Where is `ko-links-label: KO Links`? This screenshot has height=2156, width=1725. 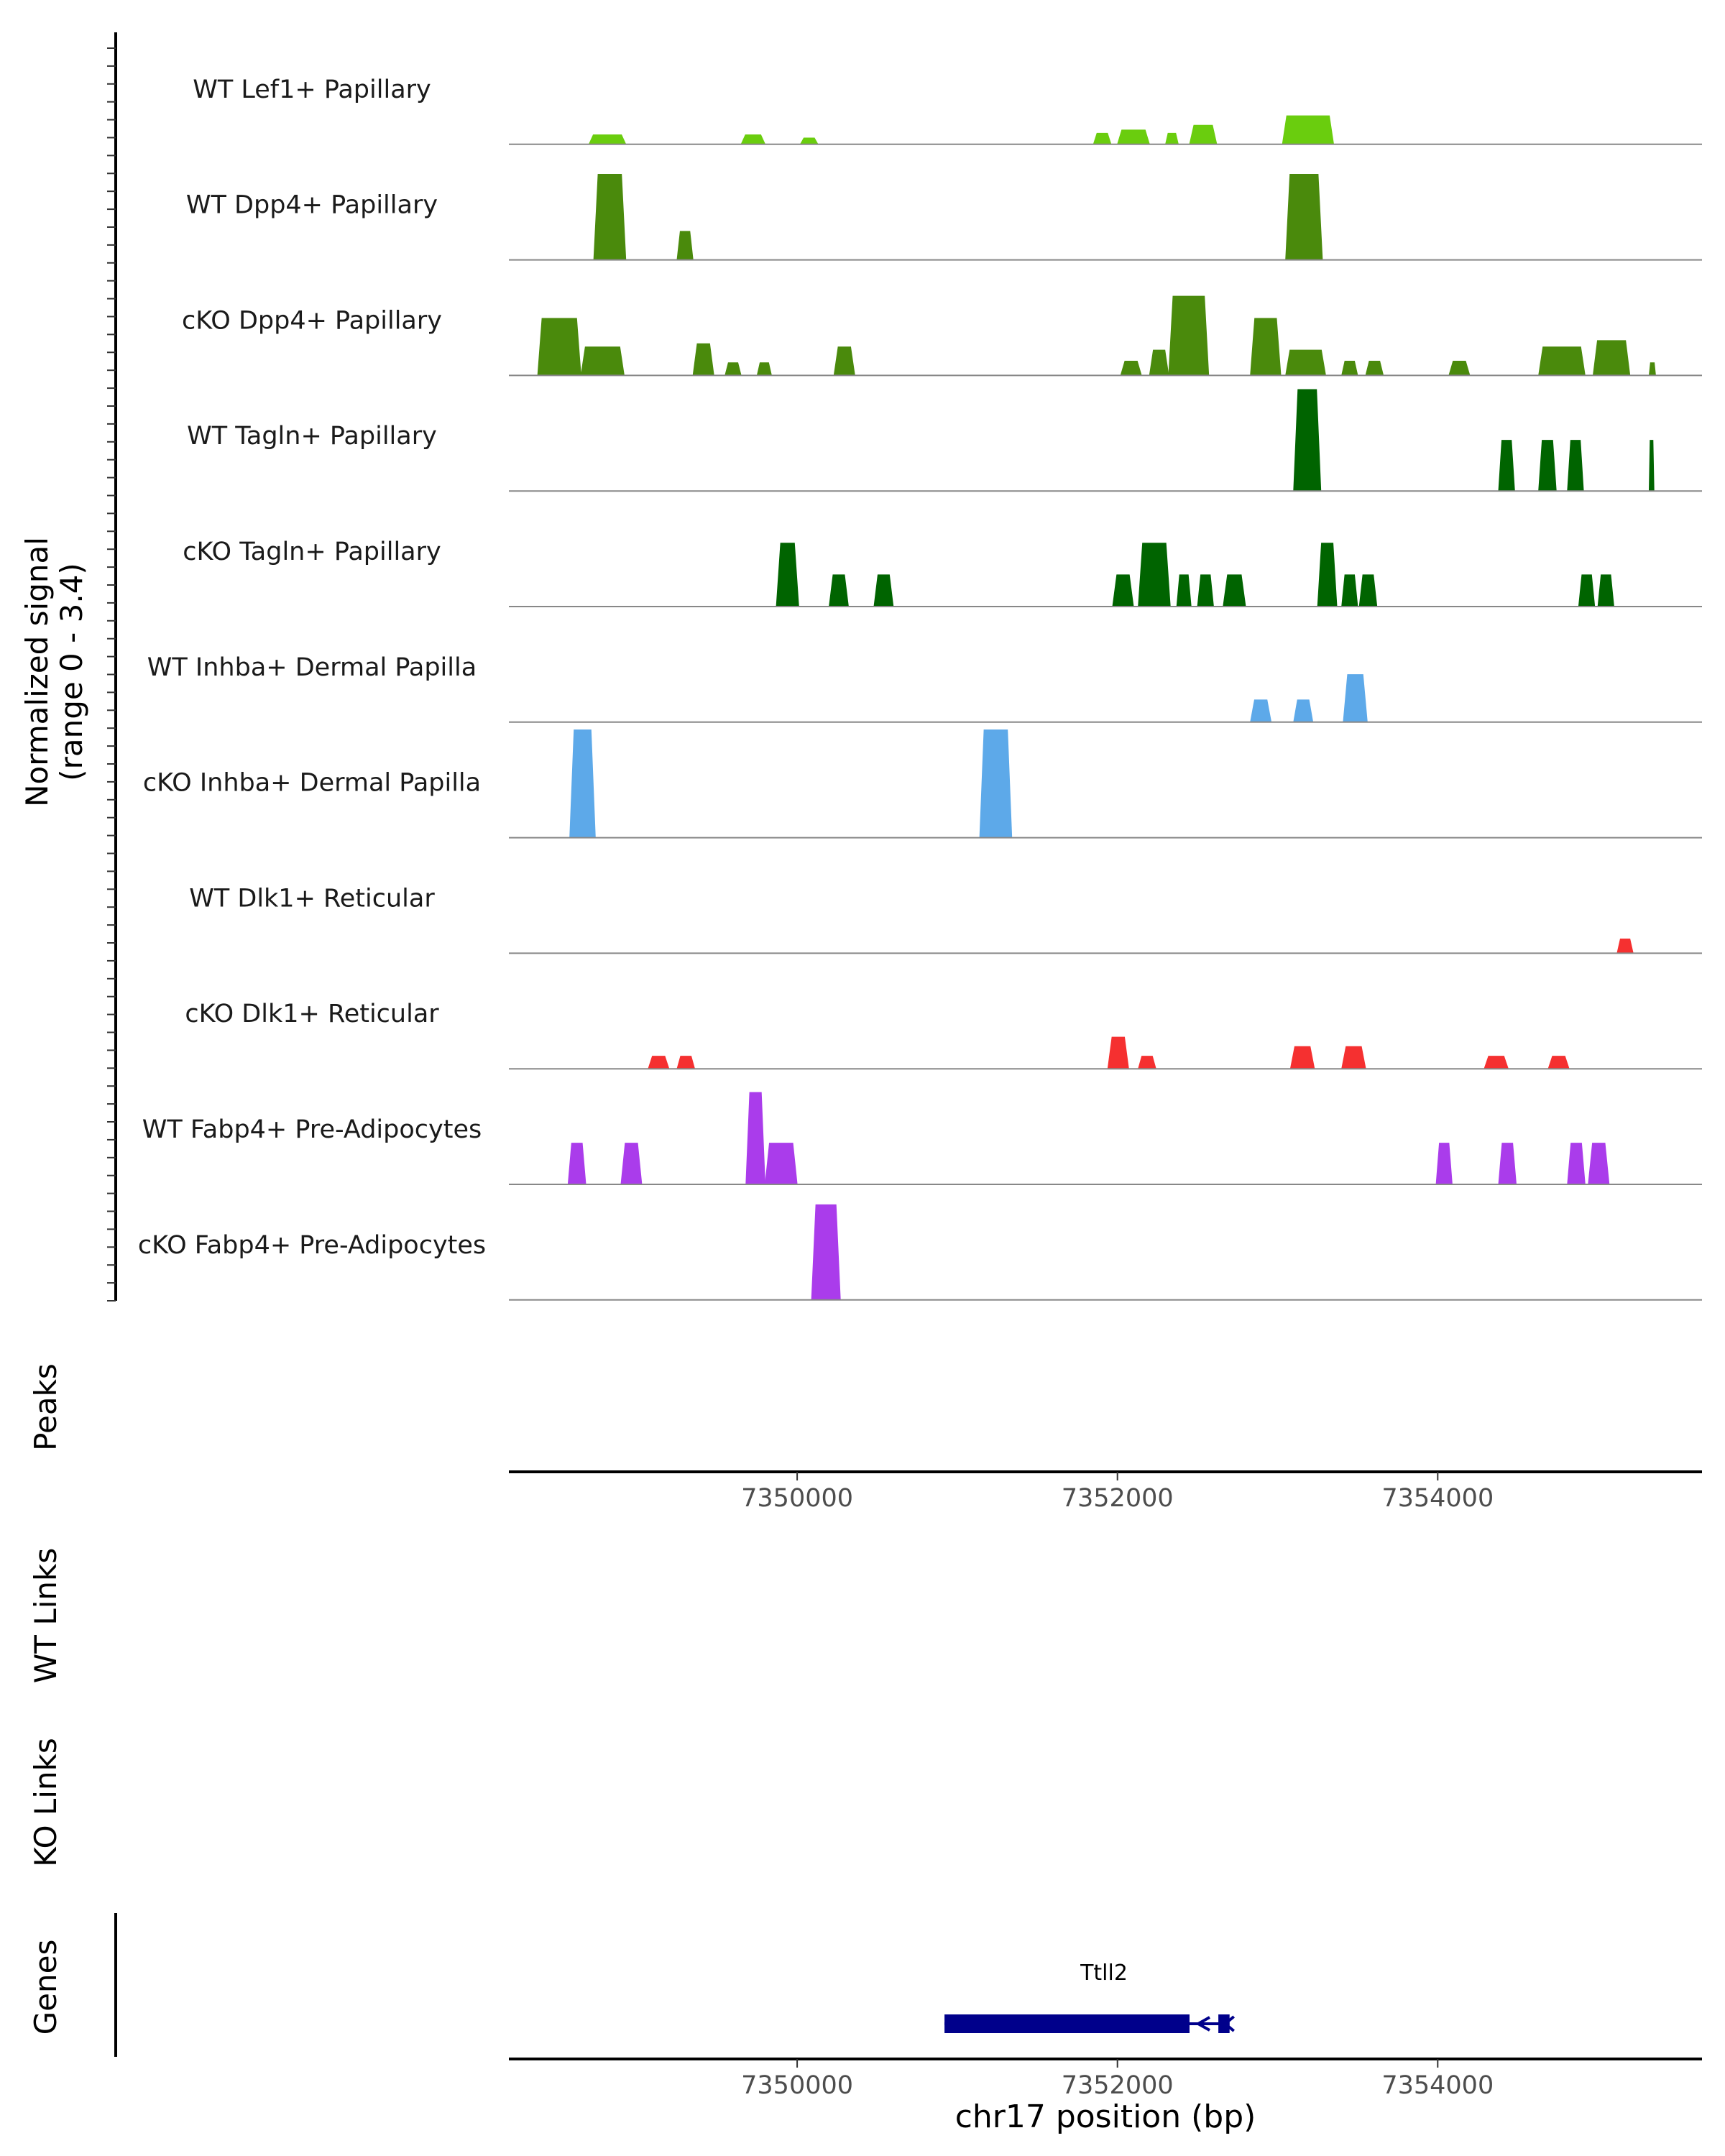 ko-links-label: KO Links is located at coordinates (45, 1803).